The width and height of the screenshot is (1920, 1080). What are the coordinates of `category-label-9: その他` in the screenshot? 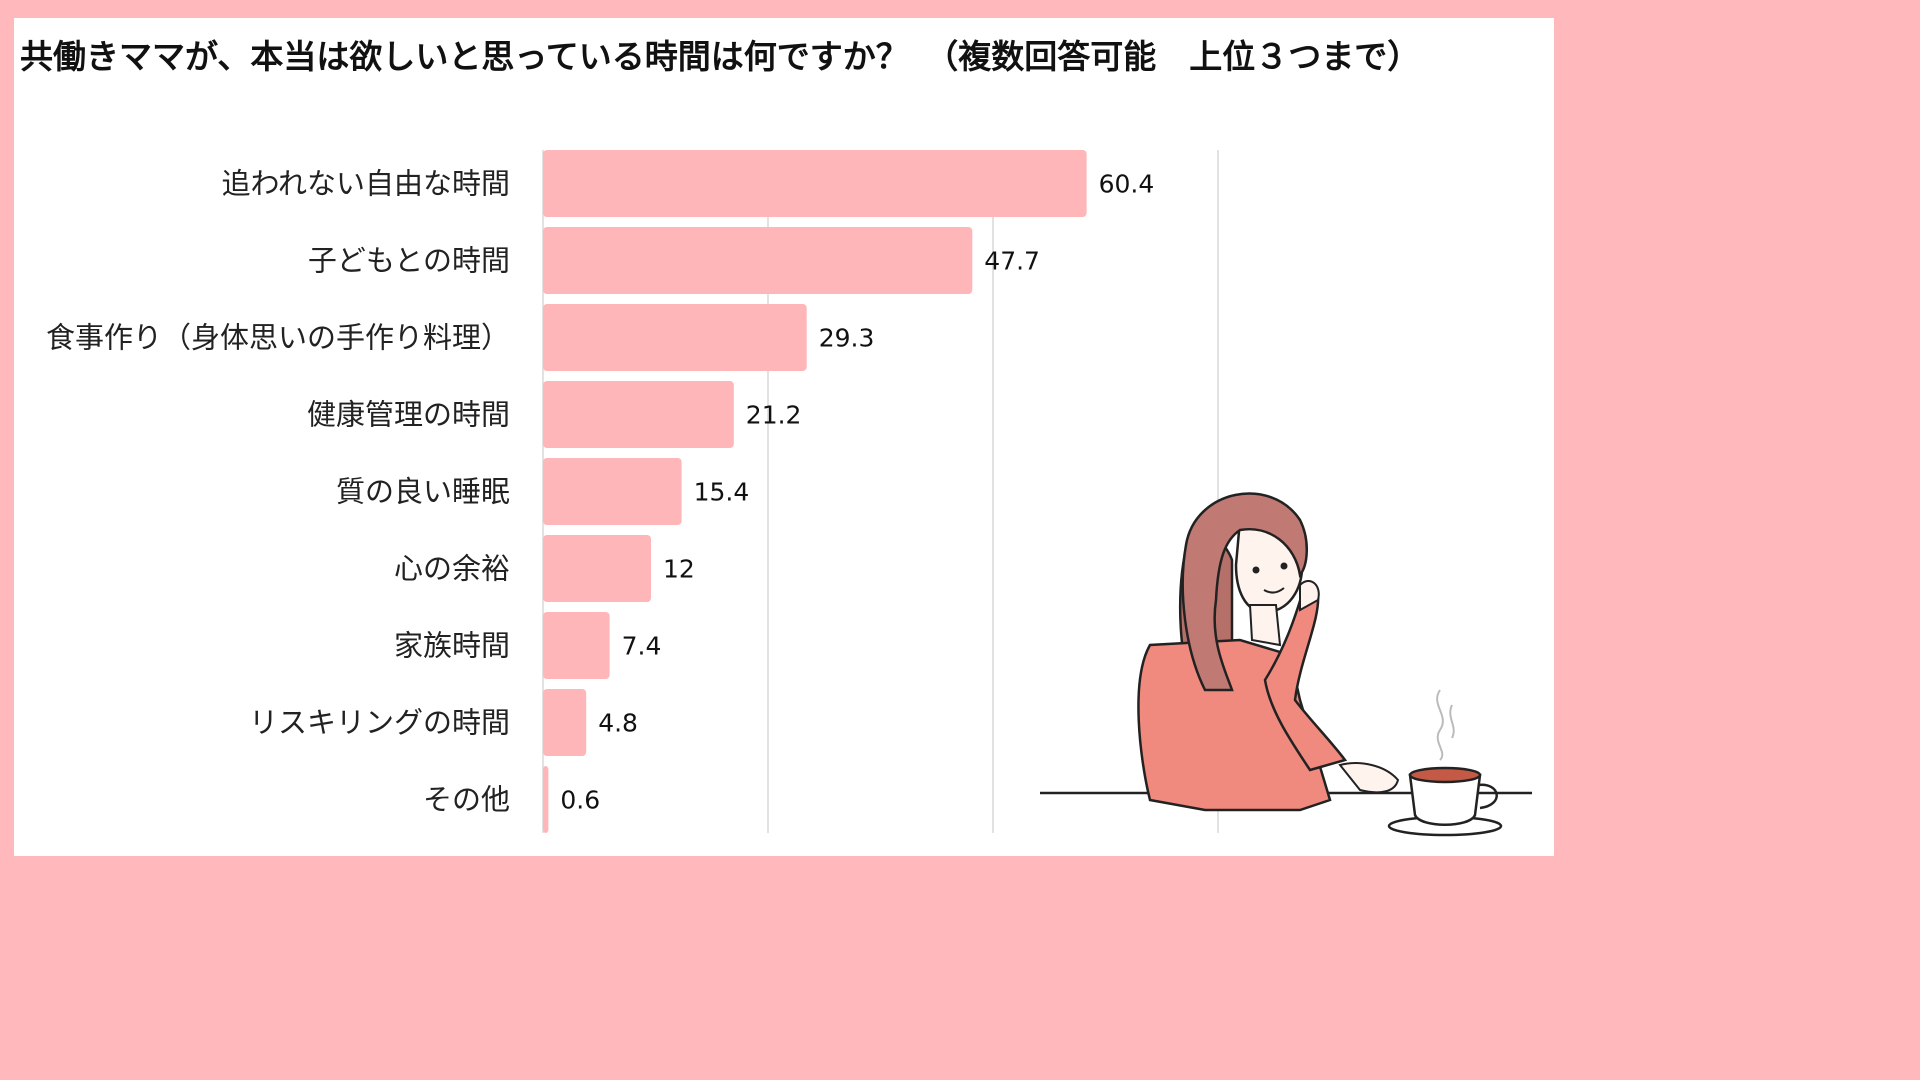 It's located at (466, 800).